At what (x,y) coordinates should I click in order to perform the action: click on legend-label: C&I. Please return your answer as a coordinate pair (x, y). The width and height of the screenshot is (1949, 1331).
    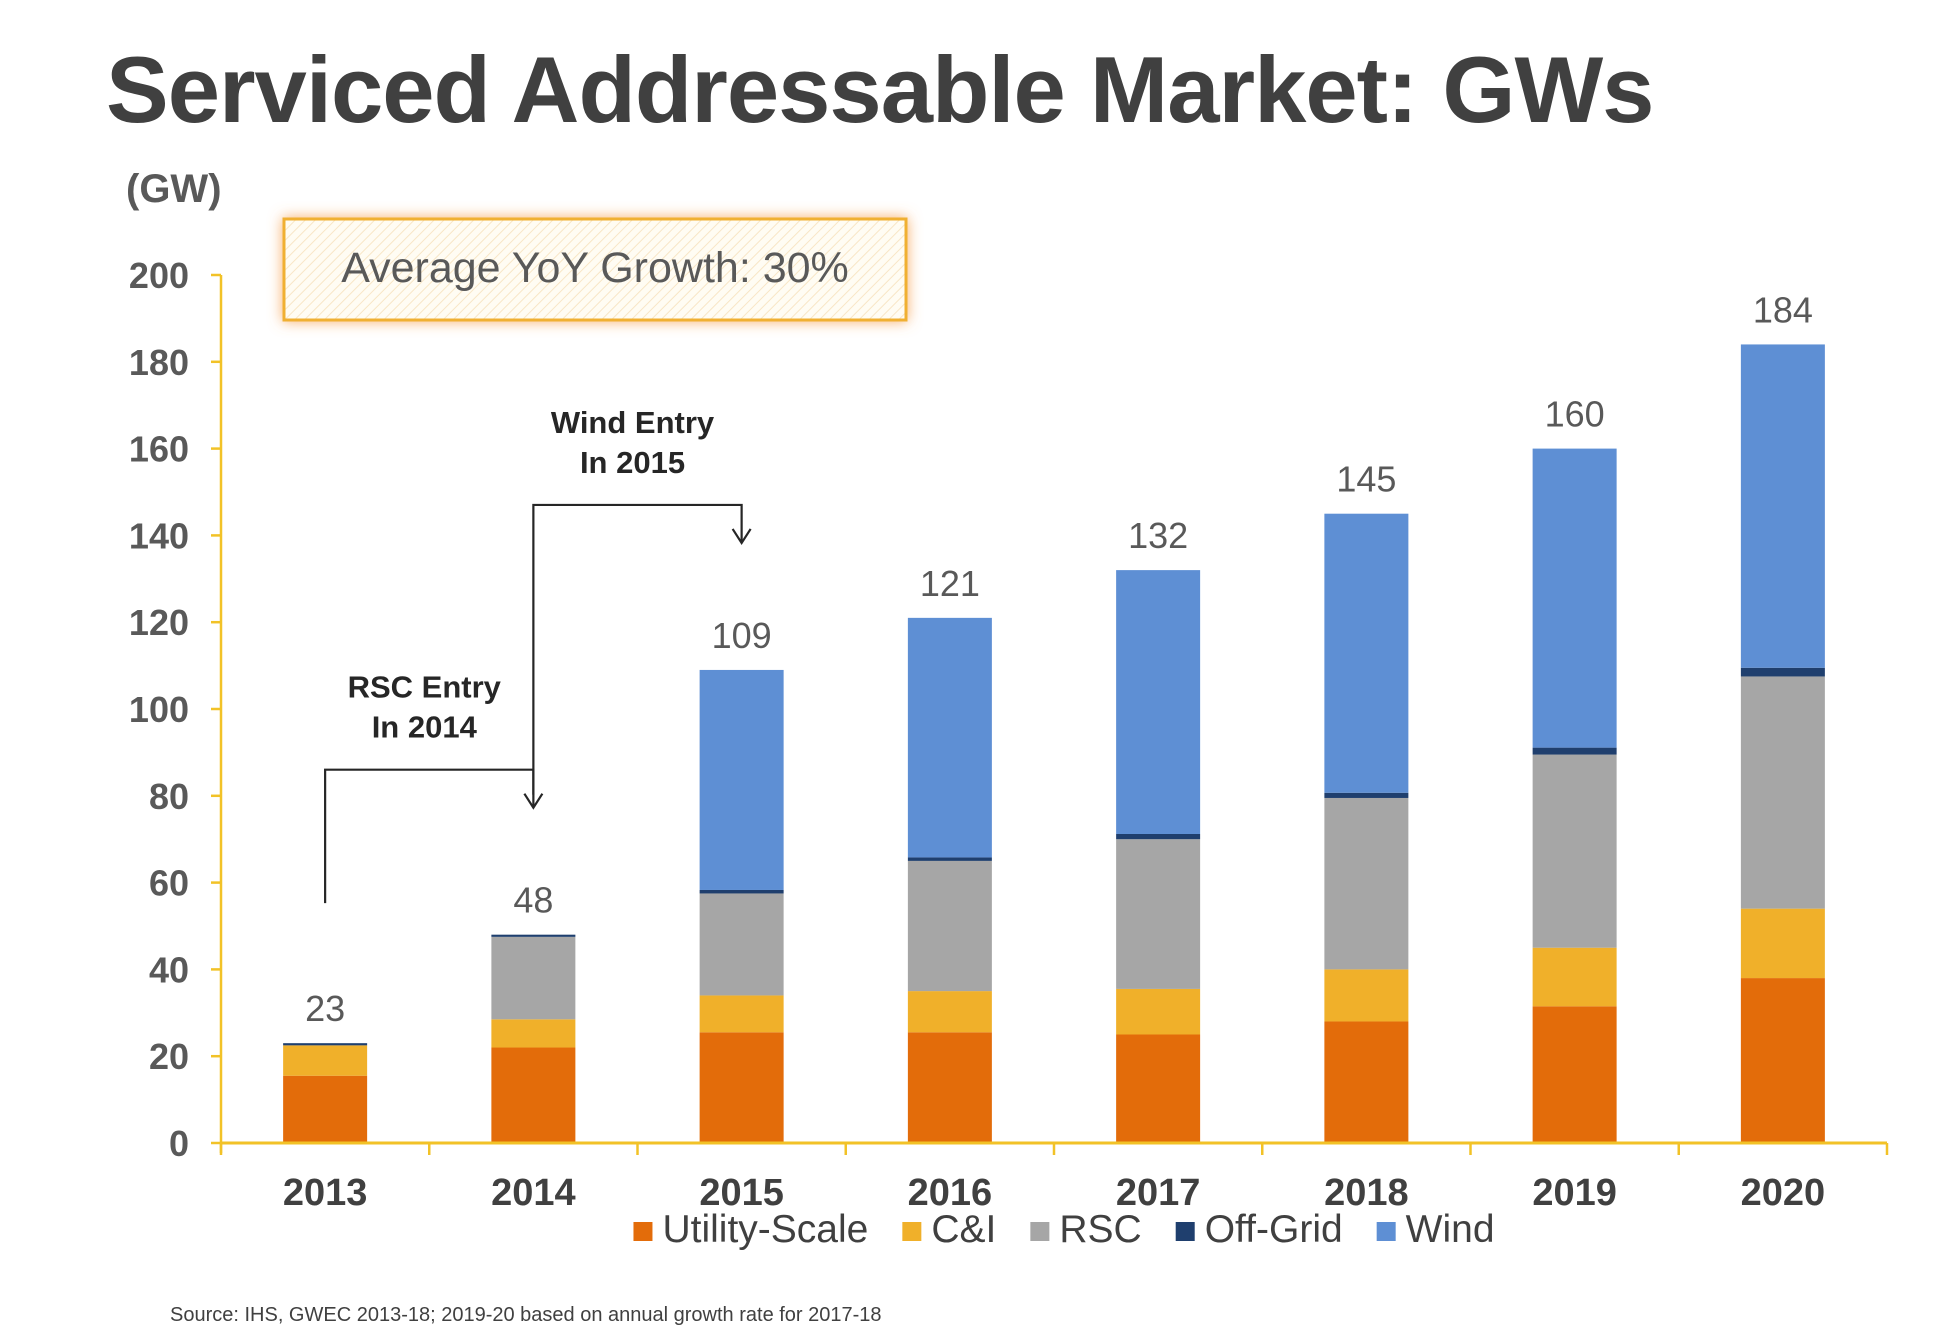
    Looking at the image, I should click on (963, 1229).